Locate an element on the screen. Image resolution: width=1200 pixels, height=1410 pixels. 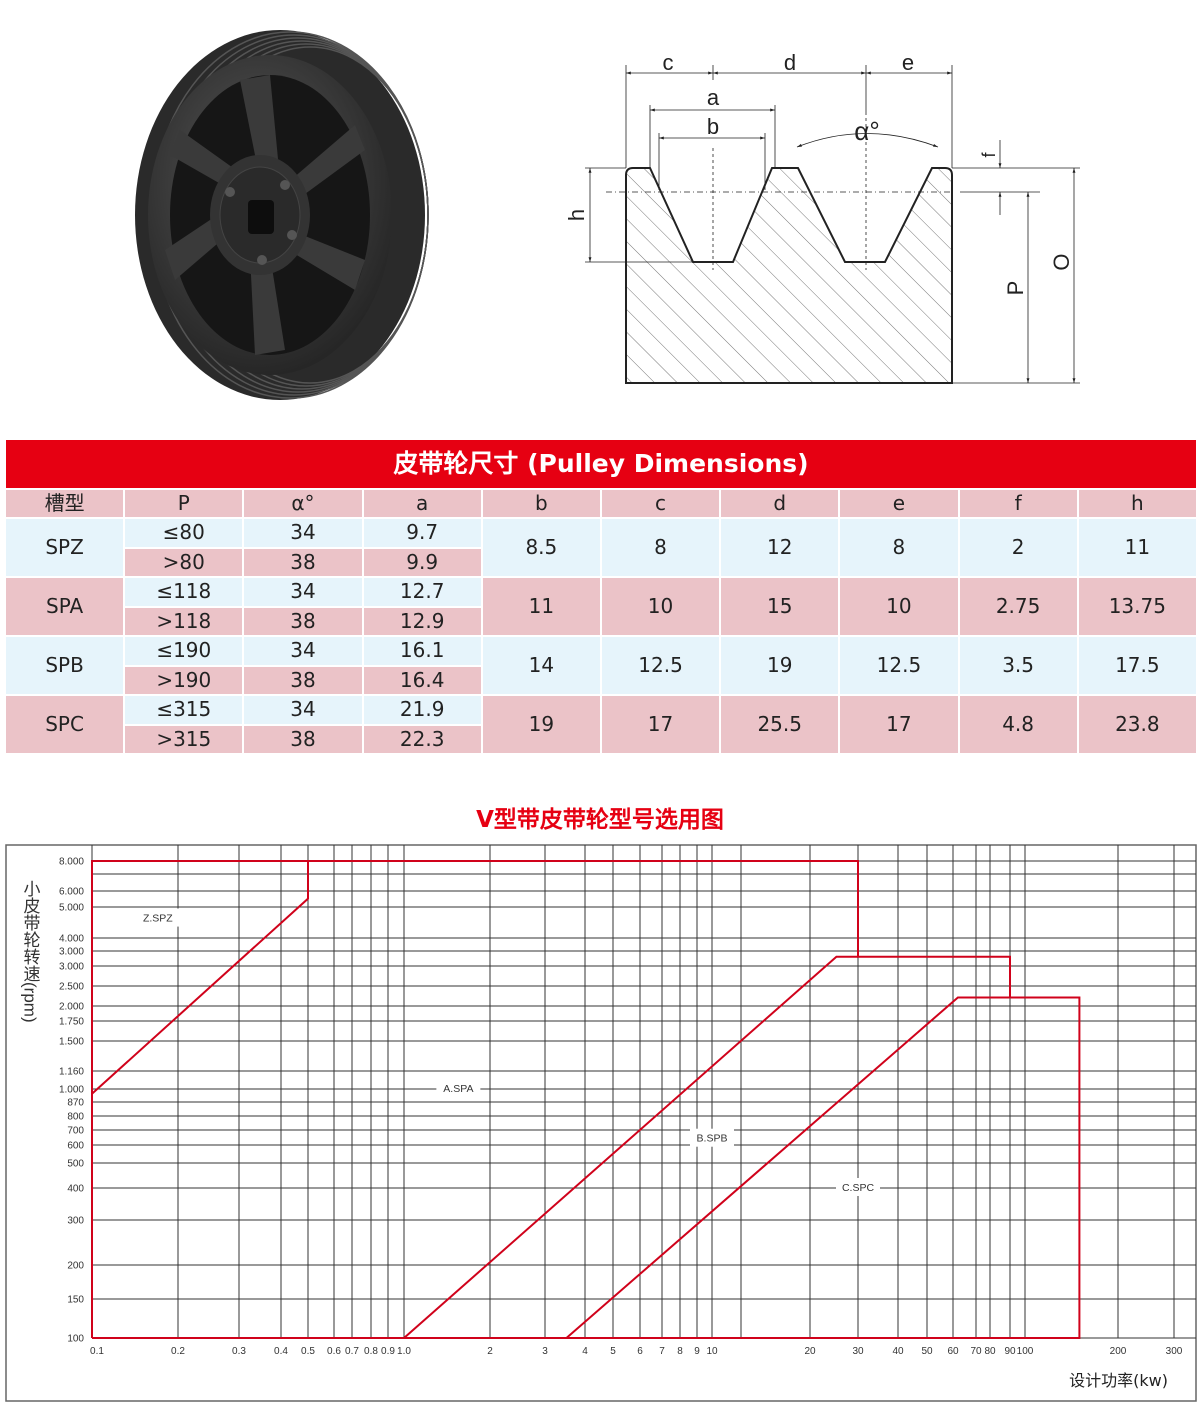
y-axis-label: 小皮带轮转速(rpm) is located at coordinates (31, 951).